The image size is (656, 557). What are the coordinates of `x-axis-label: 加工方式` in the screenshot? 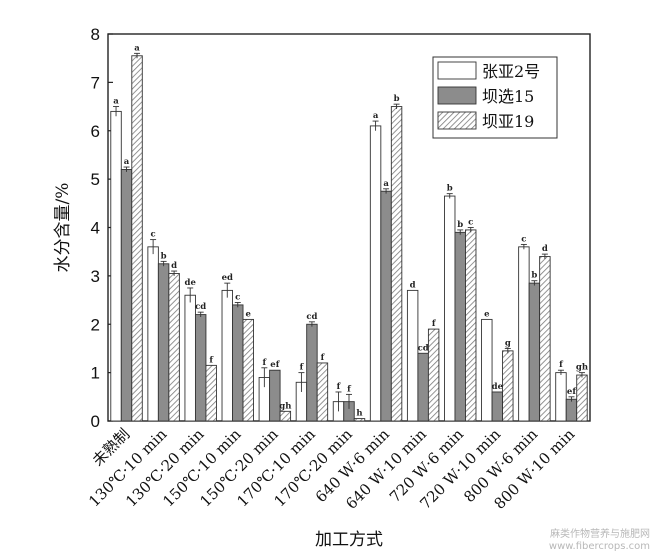 It's located at (349, 540).